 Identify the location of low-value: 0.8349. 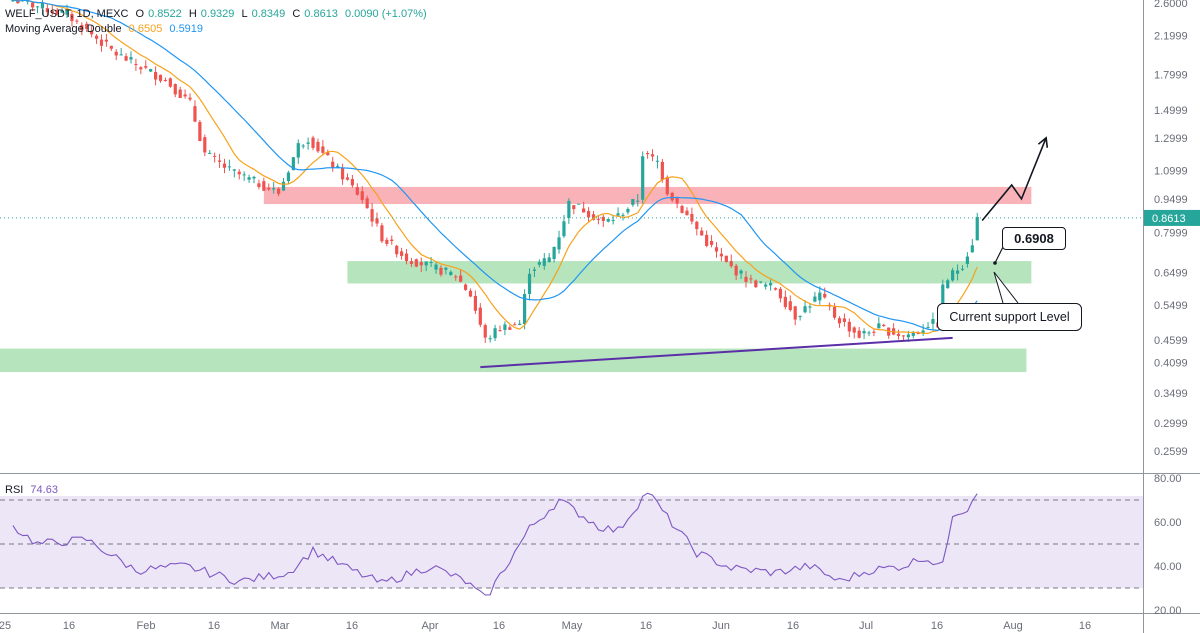
(268, 14).